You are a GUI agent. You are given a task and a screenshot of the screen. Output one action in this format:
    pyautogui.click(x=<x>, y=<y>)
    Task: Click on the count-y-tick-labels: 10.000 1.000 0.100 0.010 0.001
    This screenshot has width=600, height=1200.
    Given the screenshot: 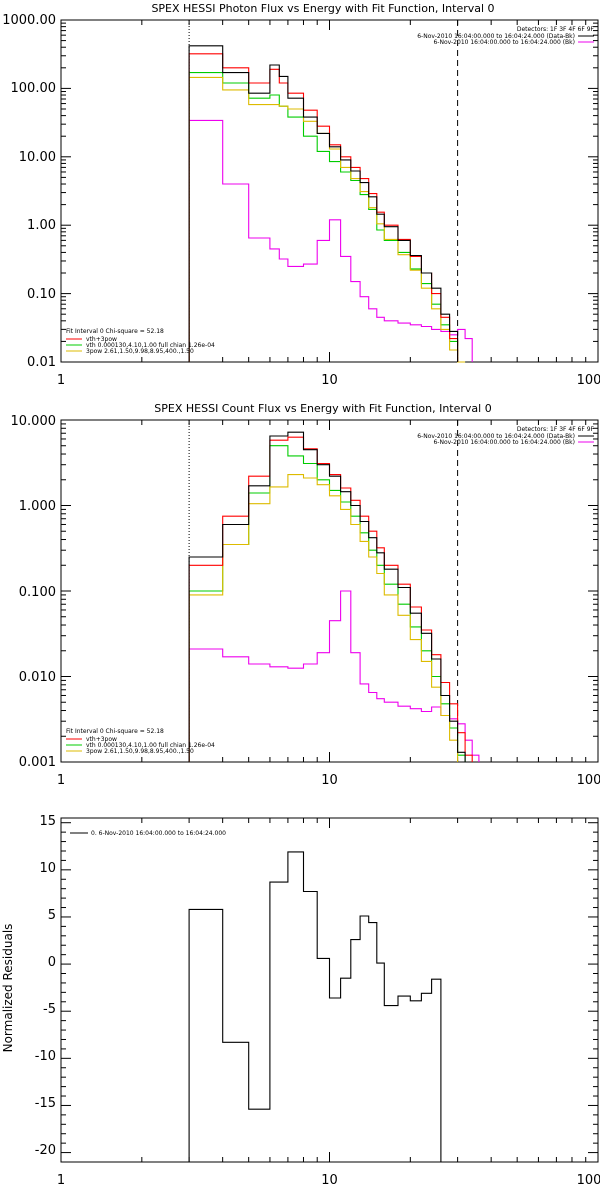 What is the action you would take?
    pyautogui.click(x=34, y=592)
    